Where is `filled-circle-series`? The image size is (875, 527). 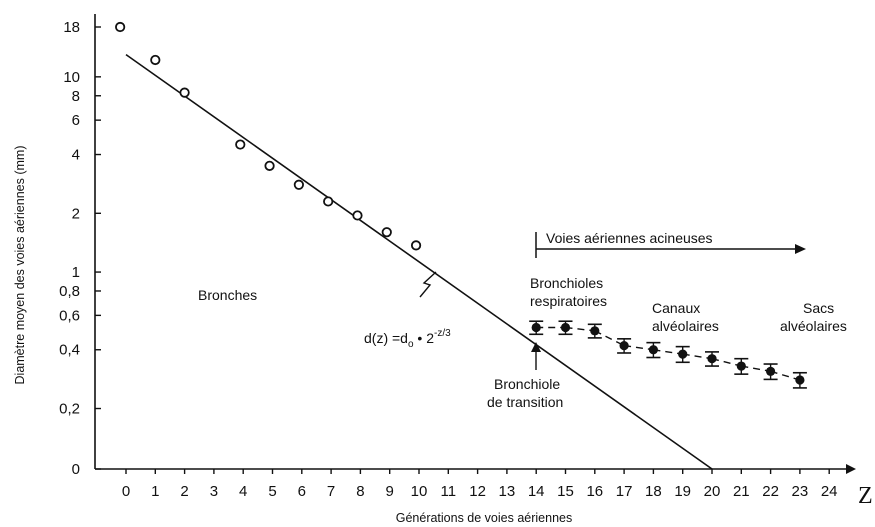 filled-circle-series is located at coordinates (668, 354).